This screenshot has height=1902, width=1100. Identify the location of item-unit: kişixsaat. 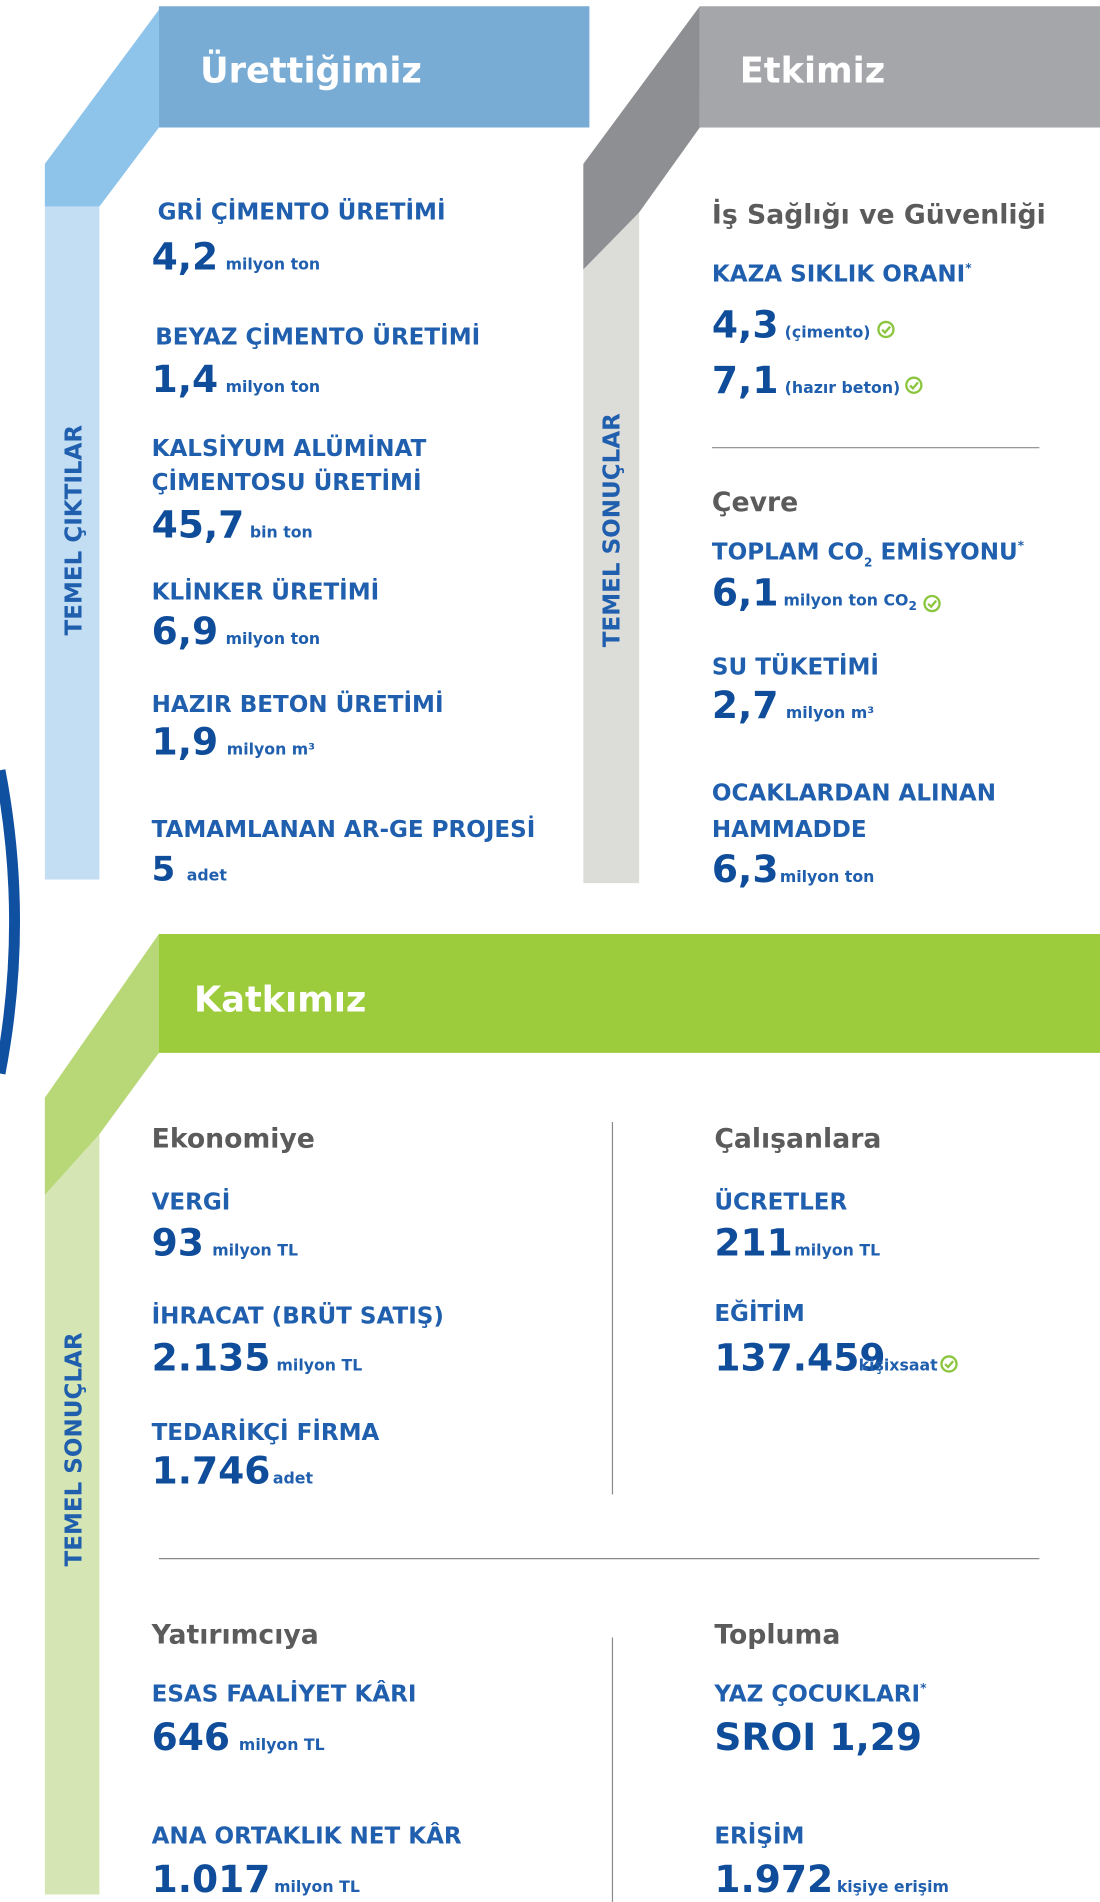
(898, 1365).